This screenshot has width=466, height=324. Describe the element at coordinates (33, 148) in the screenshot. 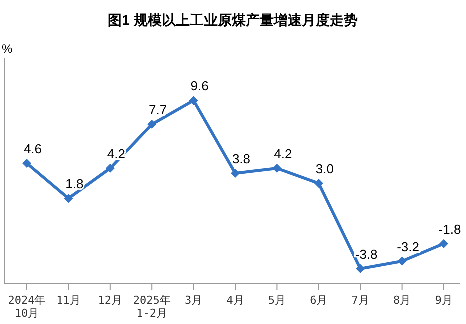

I see `data-label: 4.6` at that location.